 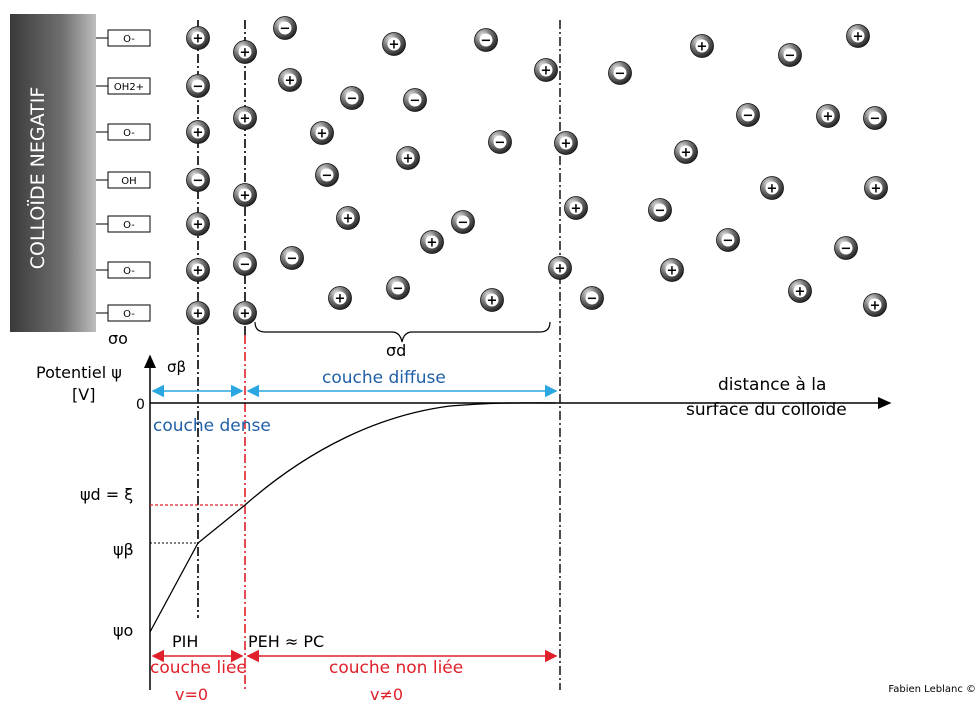 I want to click on surface-group-label: OH2+, so click(x=129, y=87).